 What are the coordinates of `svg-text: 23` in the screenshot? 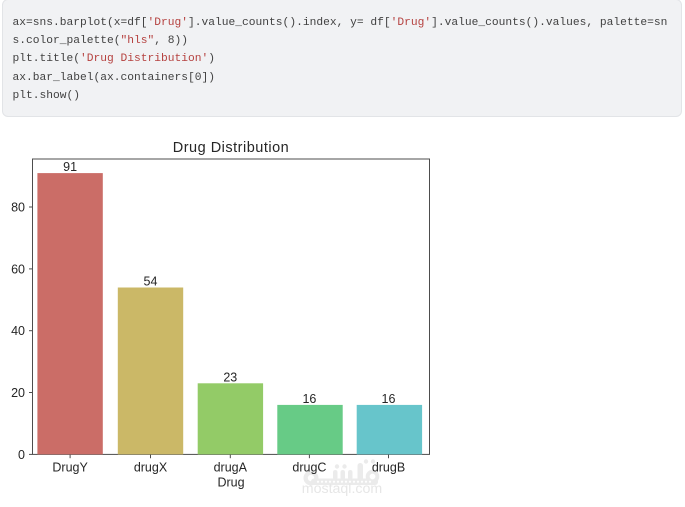 It's located at (230, 377).